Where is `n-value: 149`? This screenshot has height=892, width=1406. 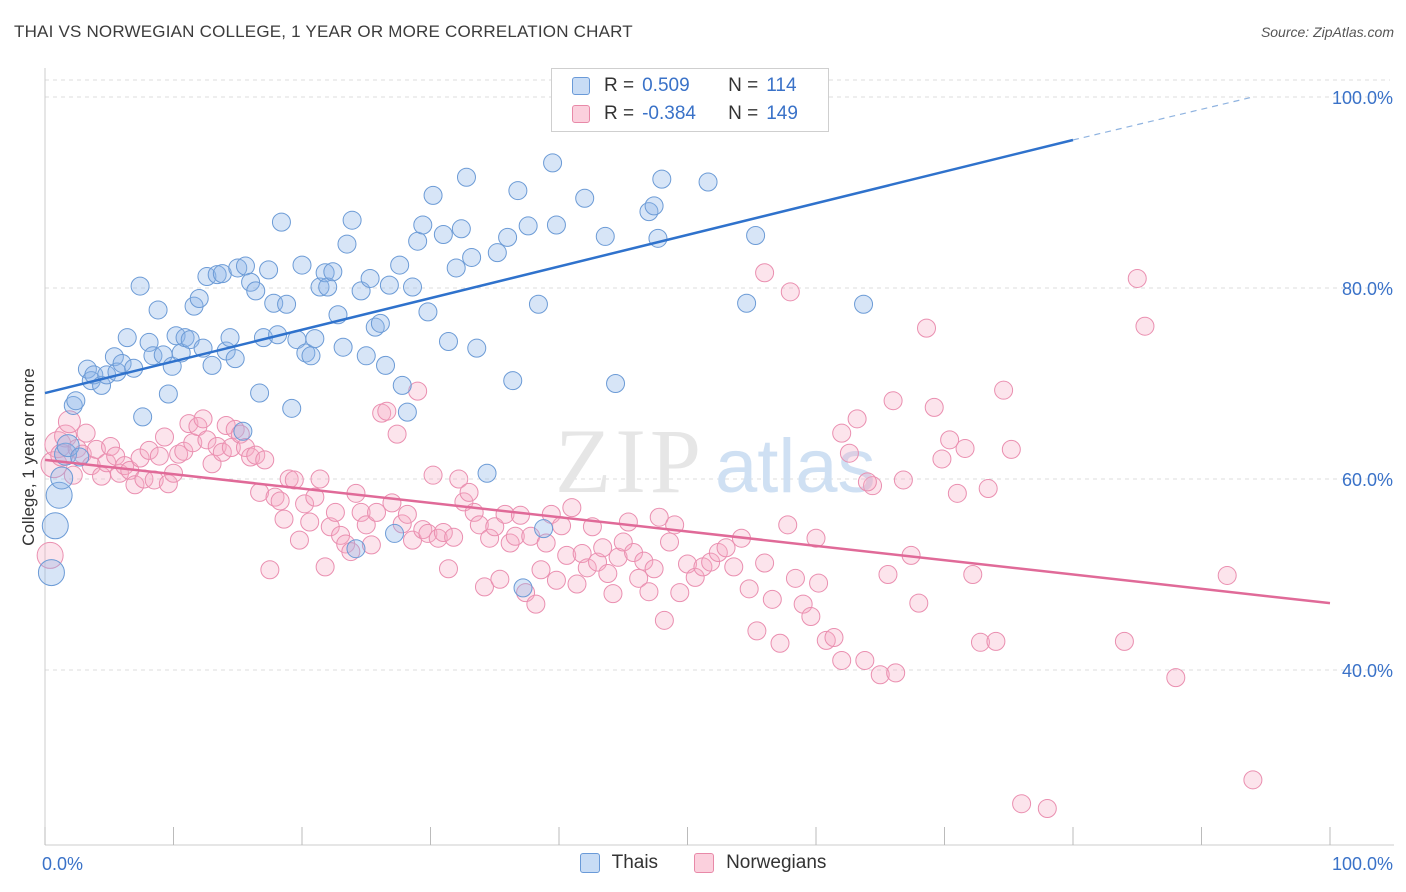 n-value: 149 is located at coordinates (782, 113).